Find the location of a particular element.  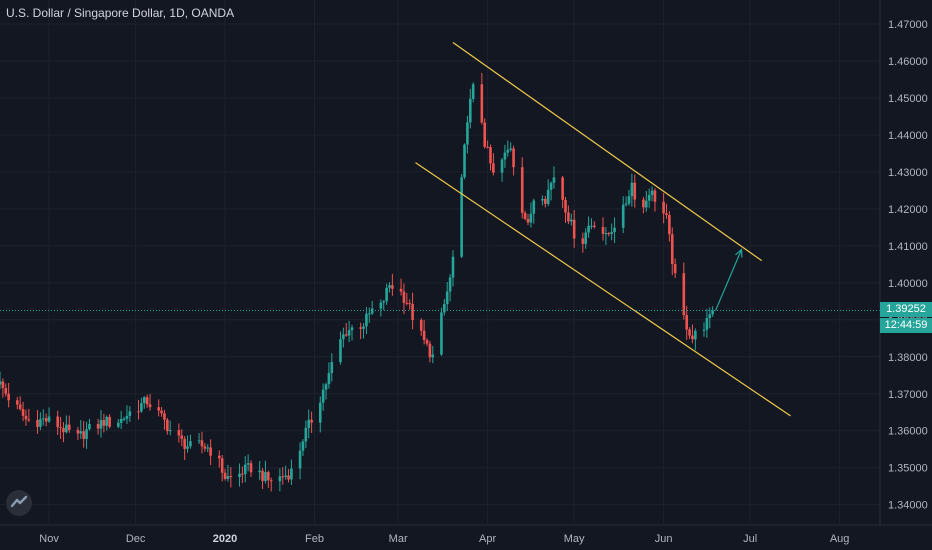

y-tick-label: 1.34000 is located at coordinates (908, 506).